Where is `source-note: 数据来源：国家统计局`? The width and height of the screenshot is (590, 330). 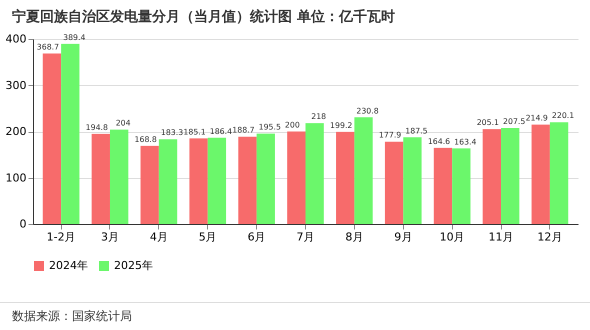 source-note: 数据来源：国家统计局 is located at coordinates (72, 316).